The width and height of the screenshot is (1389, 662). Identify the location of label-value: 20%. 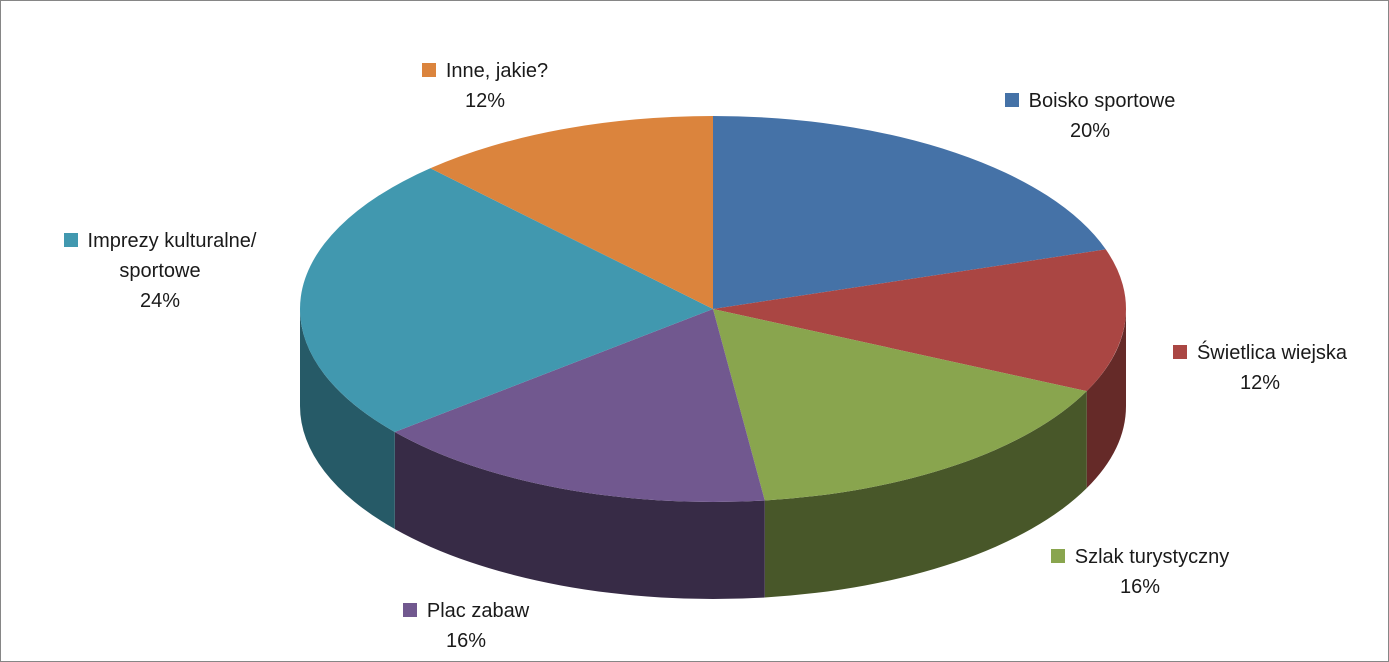
(1090, 131).